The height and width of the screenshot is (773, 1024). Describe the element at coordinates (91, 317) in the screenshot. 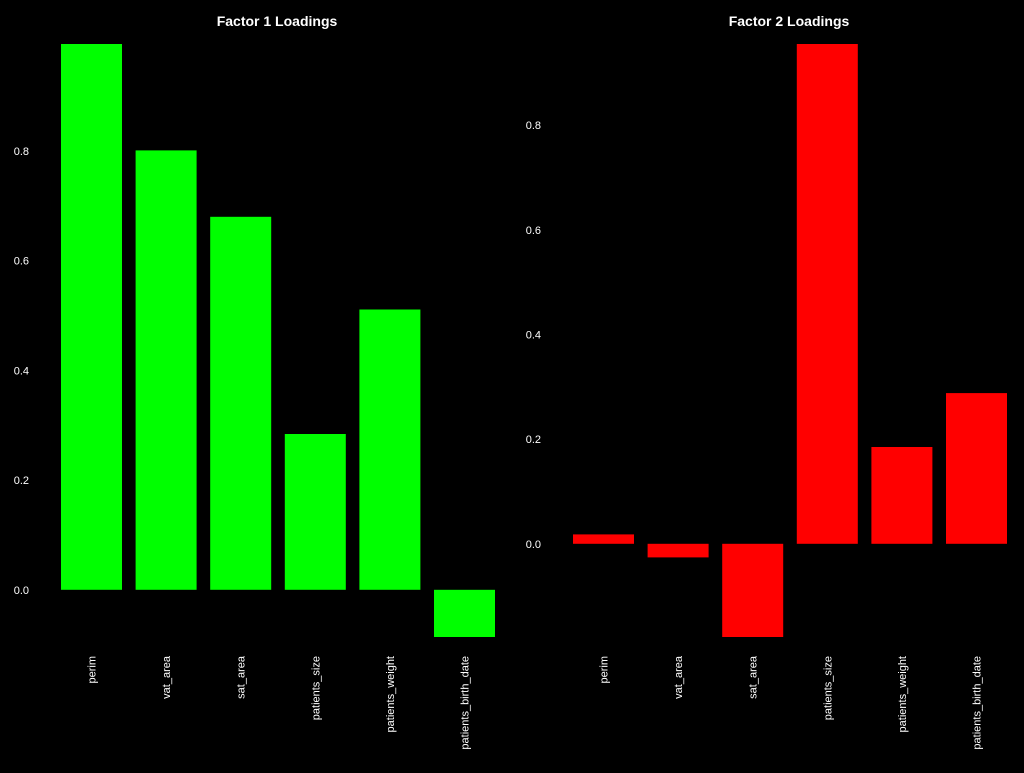

I see `factor-1-bar-perim` at that location.